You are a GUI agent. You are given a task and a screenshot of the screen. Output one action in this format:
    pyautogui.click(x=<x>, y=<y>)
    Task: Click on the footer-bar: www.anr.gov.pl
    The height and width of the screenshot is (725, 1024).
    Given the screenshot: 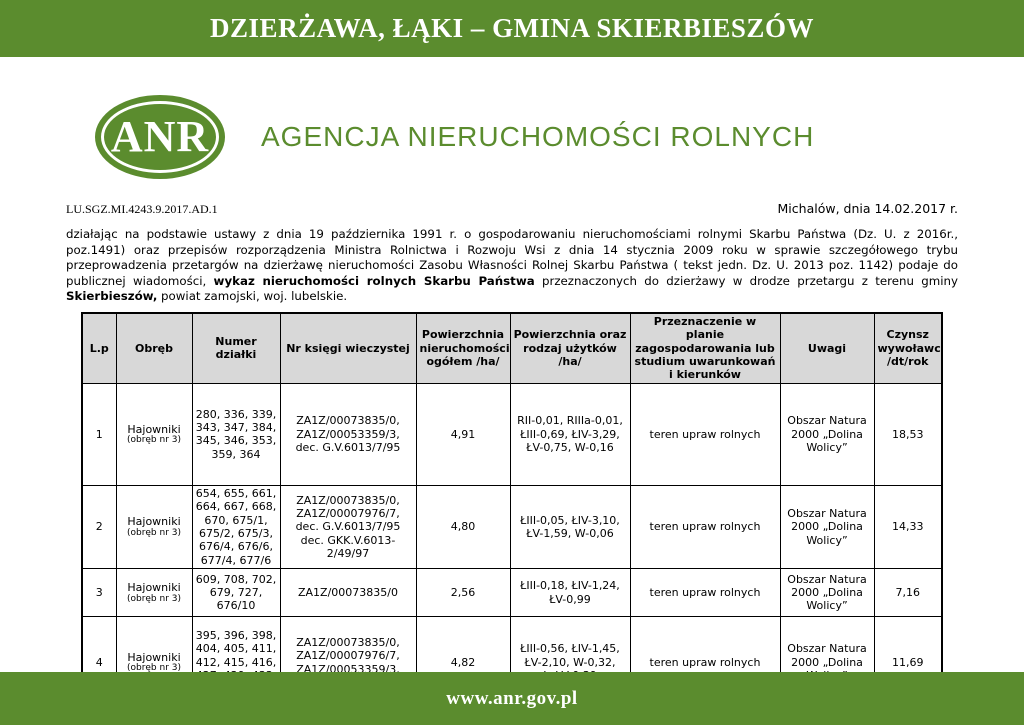 What is the action you would take?
    pyautogui.click(x=512, y=698)
    